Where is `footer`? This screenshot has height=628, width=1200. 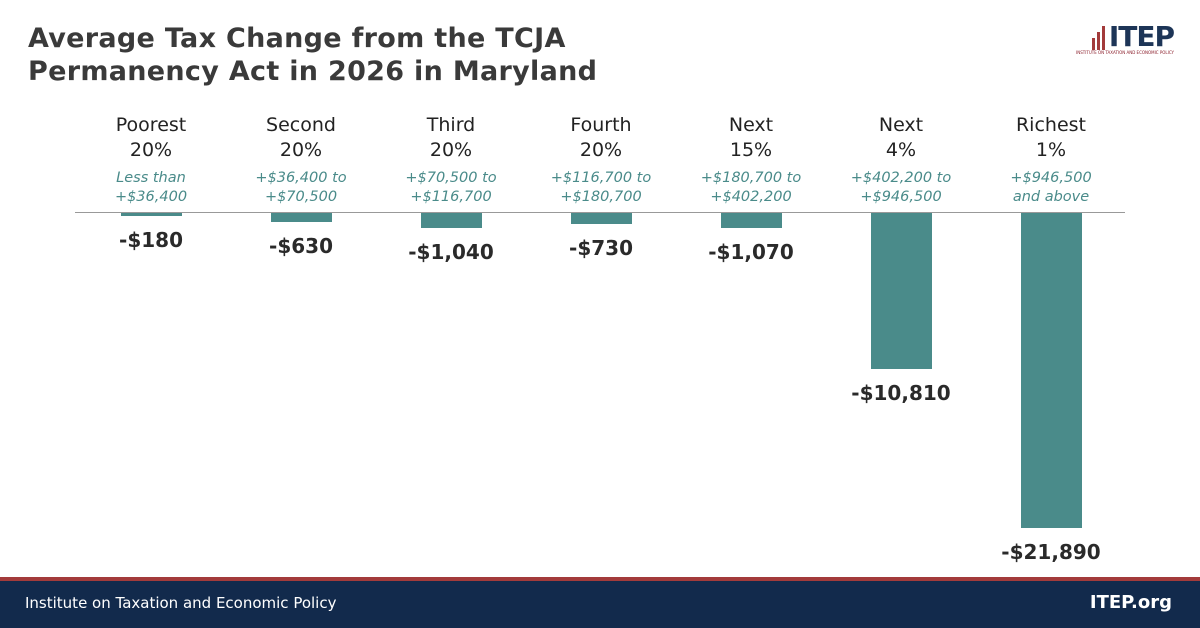
footer is located at coordinates (600, 602).